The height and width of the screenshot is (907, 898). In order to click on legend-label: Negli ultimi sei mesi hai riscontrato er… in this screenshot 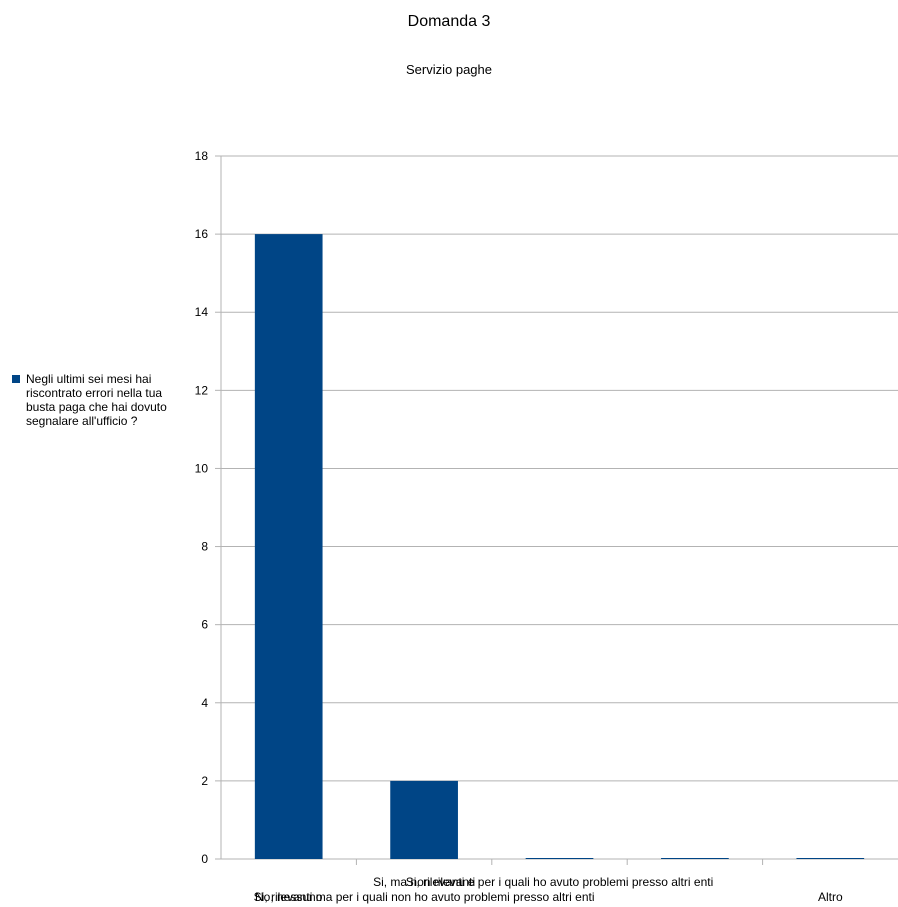, I will do `click(96, 400)`.